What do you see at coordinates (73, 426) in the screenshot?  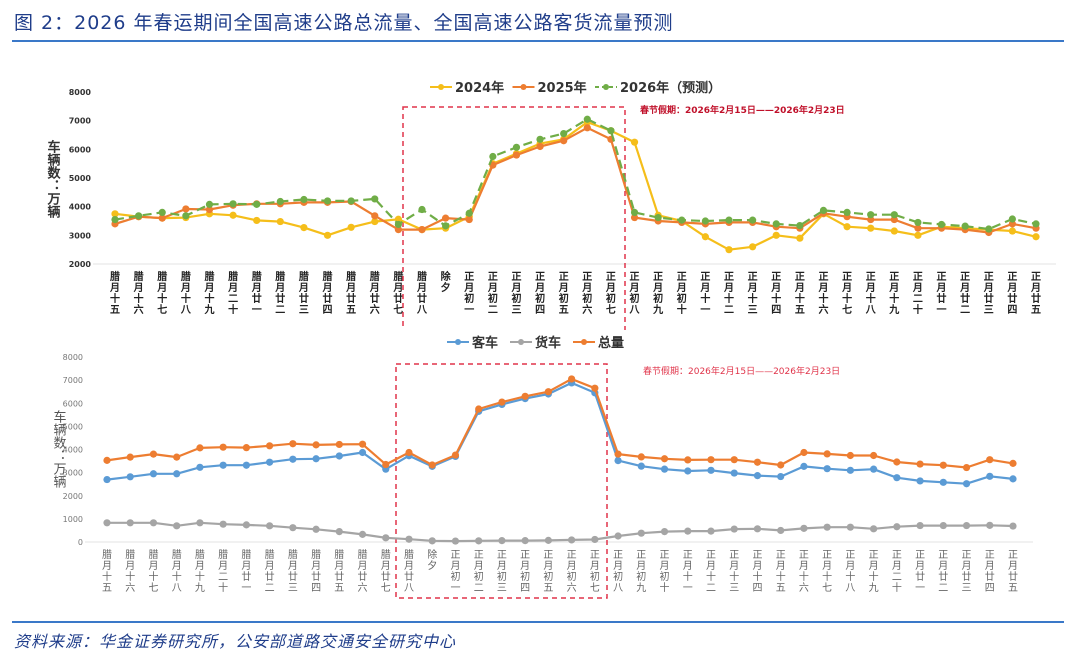 I see `y-tick-label: 5000` at bounding box center [73, 426].